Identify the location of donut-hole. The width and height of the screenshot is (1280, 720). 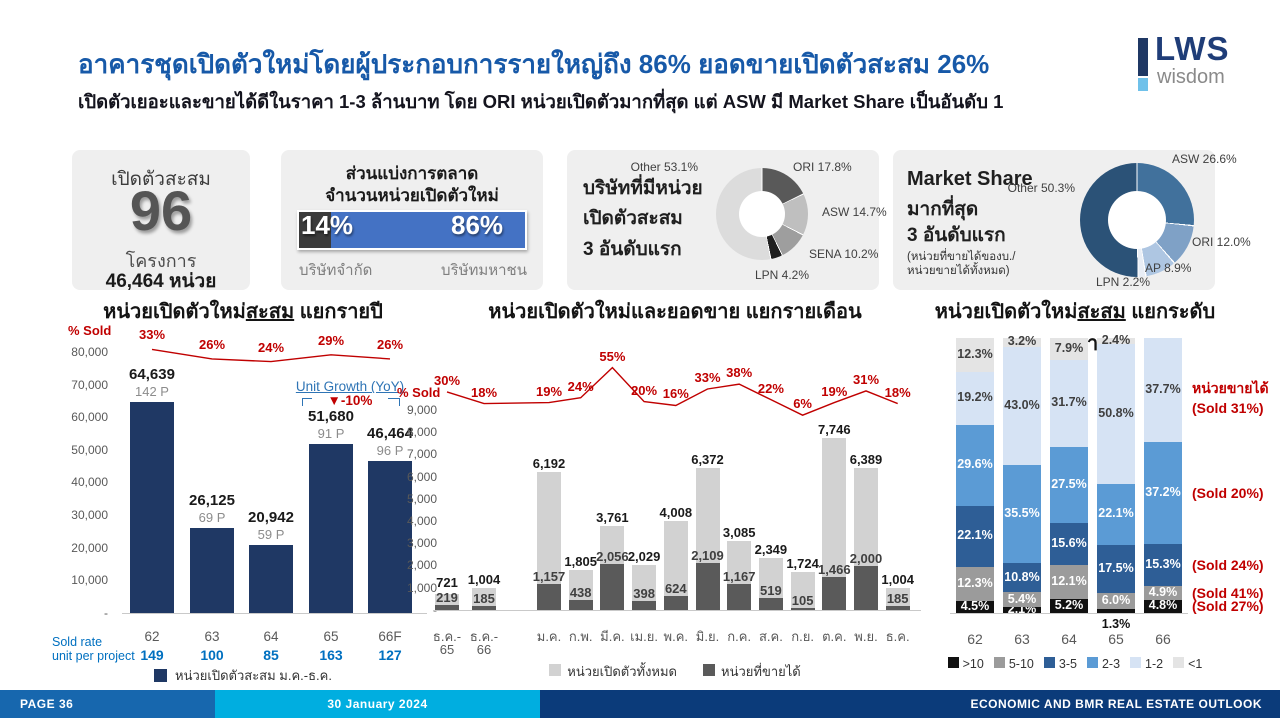
(762, 214).